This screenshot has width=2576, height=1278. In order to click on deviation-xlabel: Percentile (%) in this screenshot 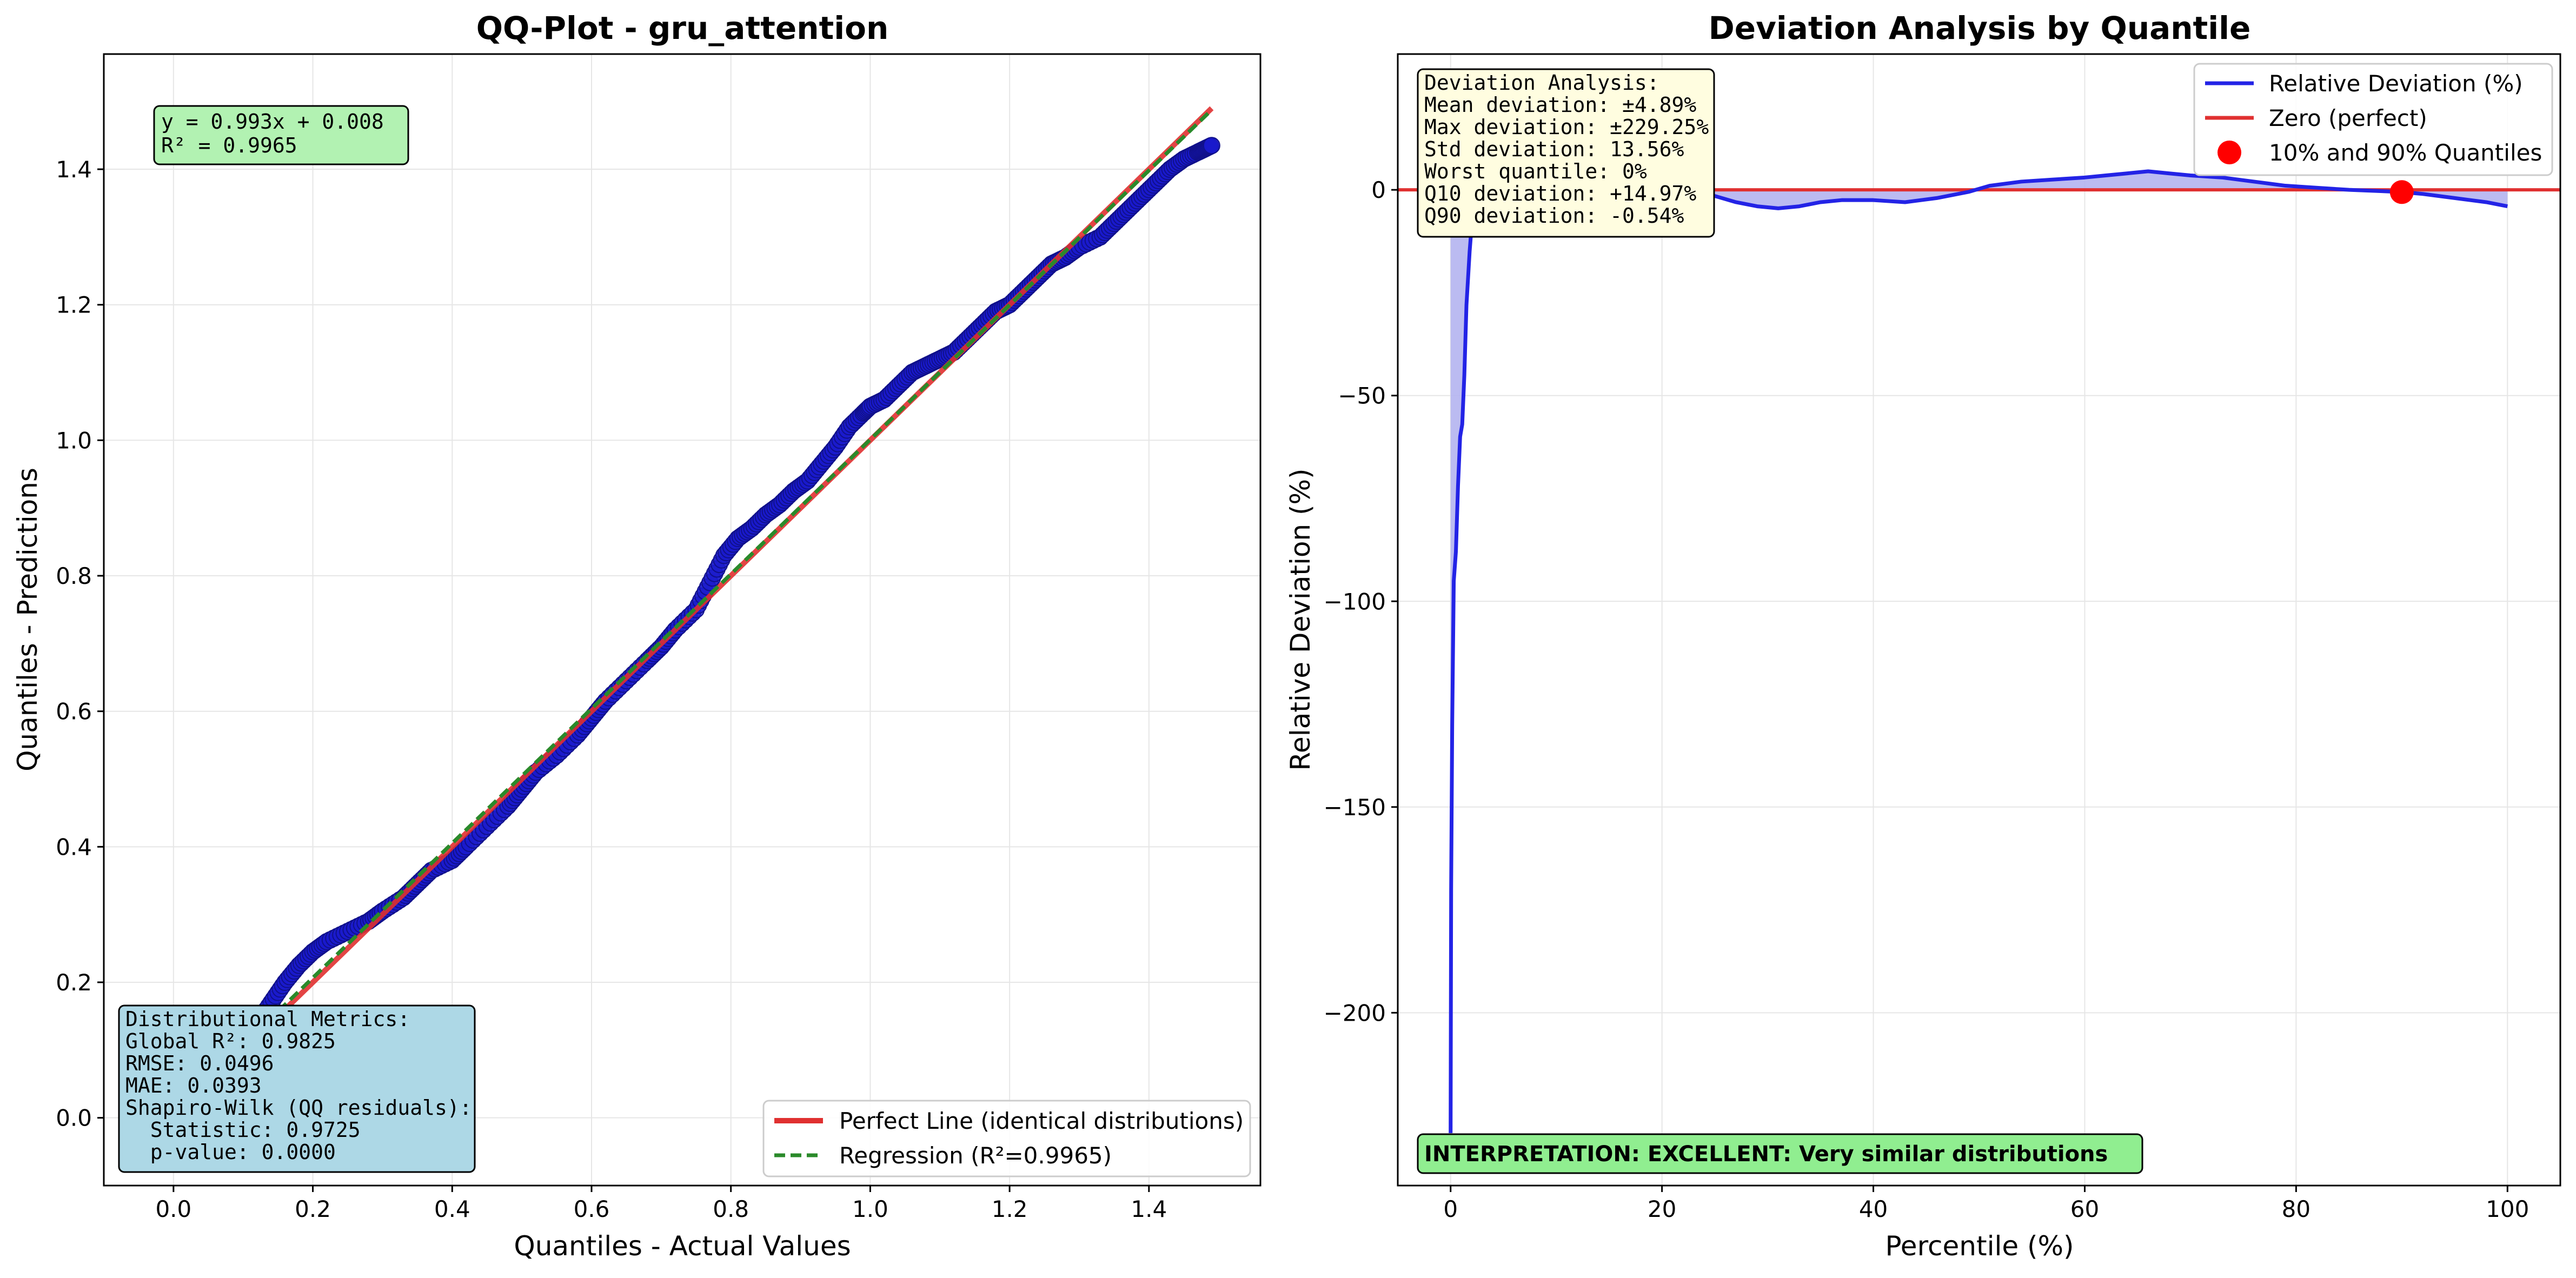, I will do `click(1979, 1246)`.